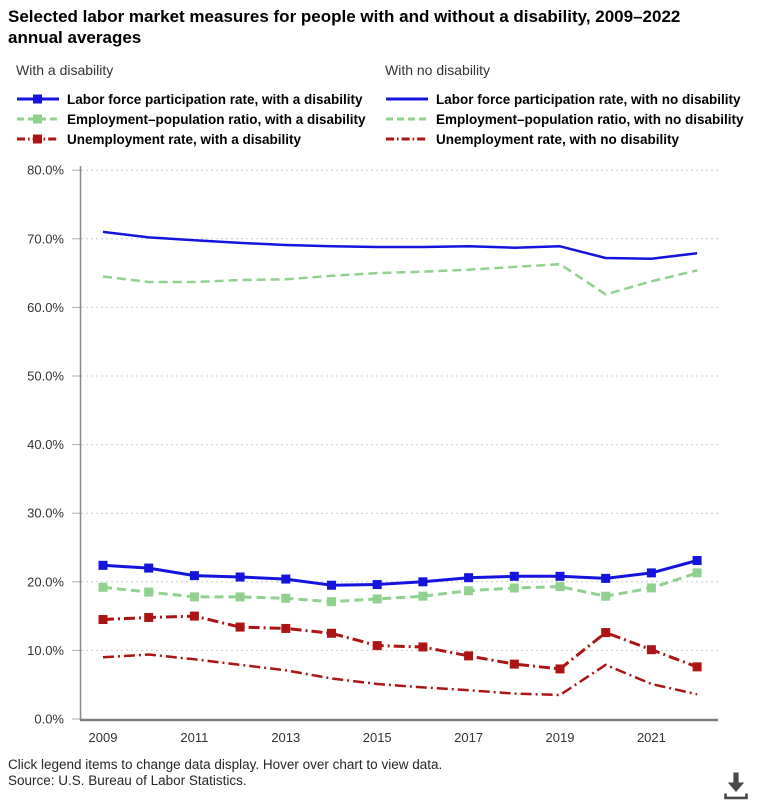 This screenshot has width=760, height=810. What do you see at coordinates (38, 119) in the screenshot?
I see `legend-swatch-epr-with-disability-icon` at bounding box center [38, 119].